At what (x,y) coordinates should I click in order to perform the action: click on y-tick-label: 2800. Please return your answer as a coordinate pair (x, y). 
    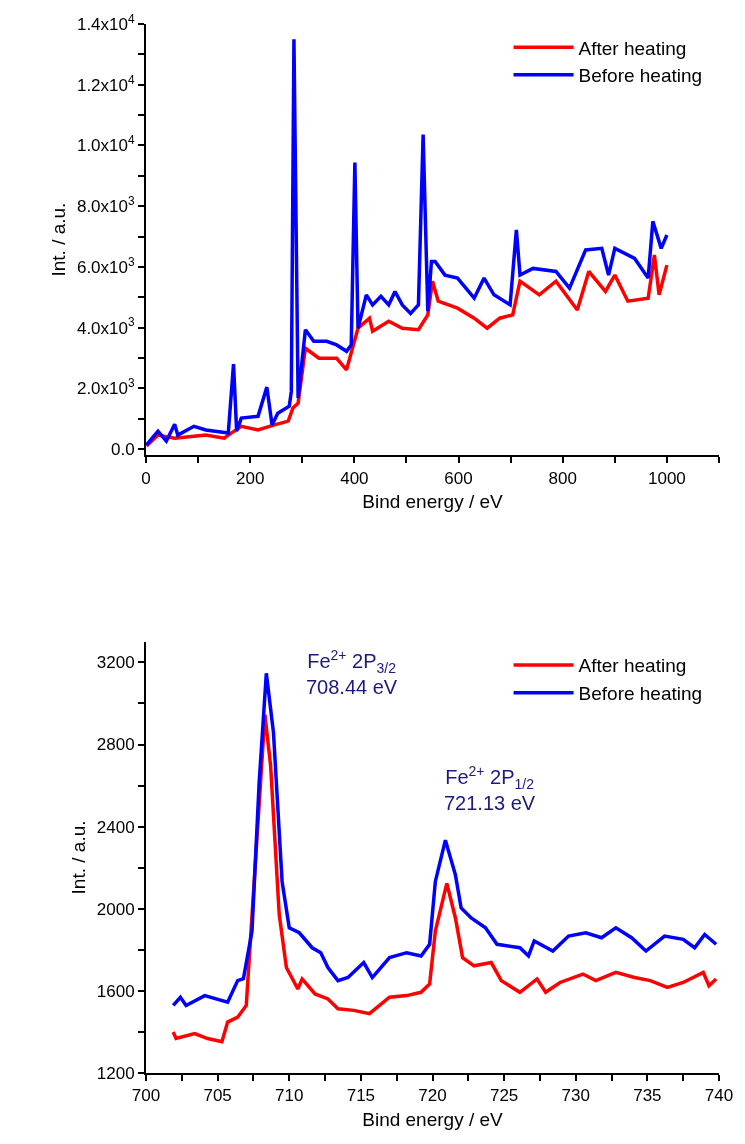
    Looking at the image, I should click on (115, 745).